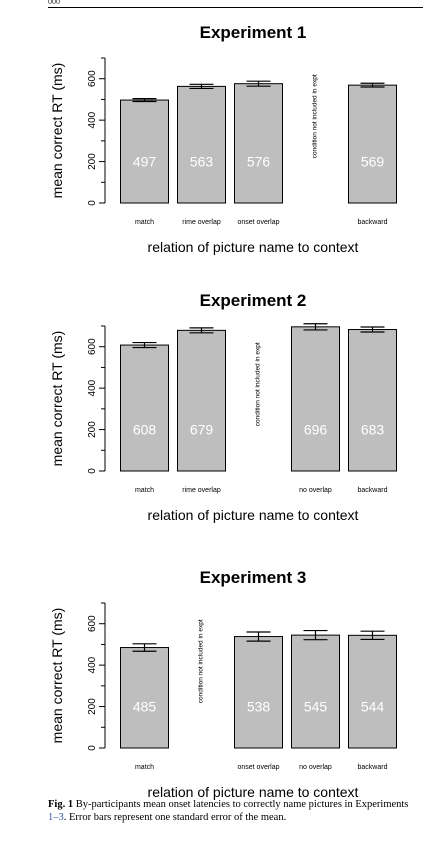 The image size is (427, 842). I want to click on data-label: 497, so click(145, 162).